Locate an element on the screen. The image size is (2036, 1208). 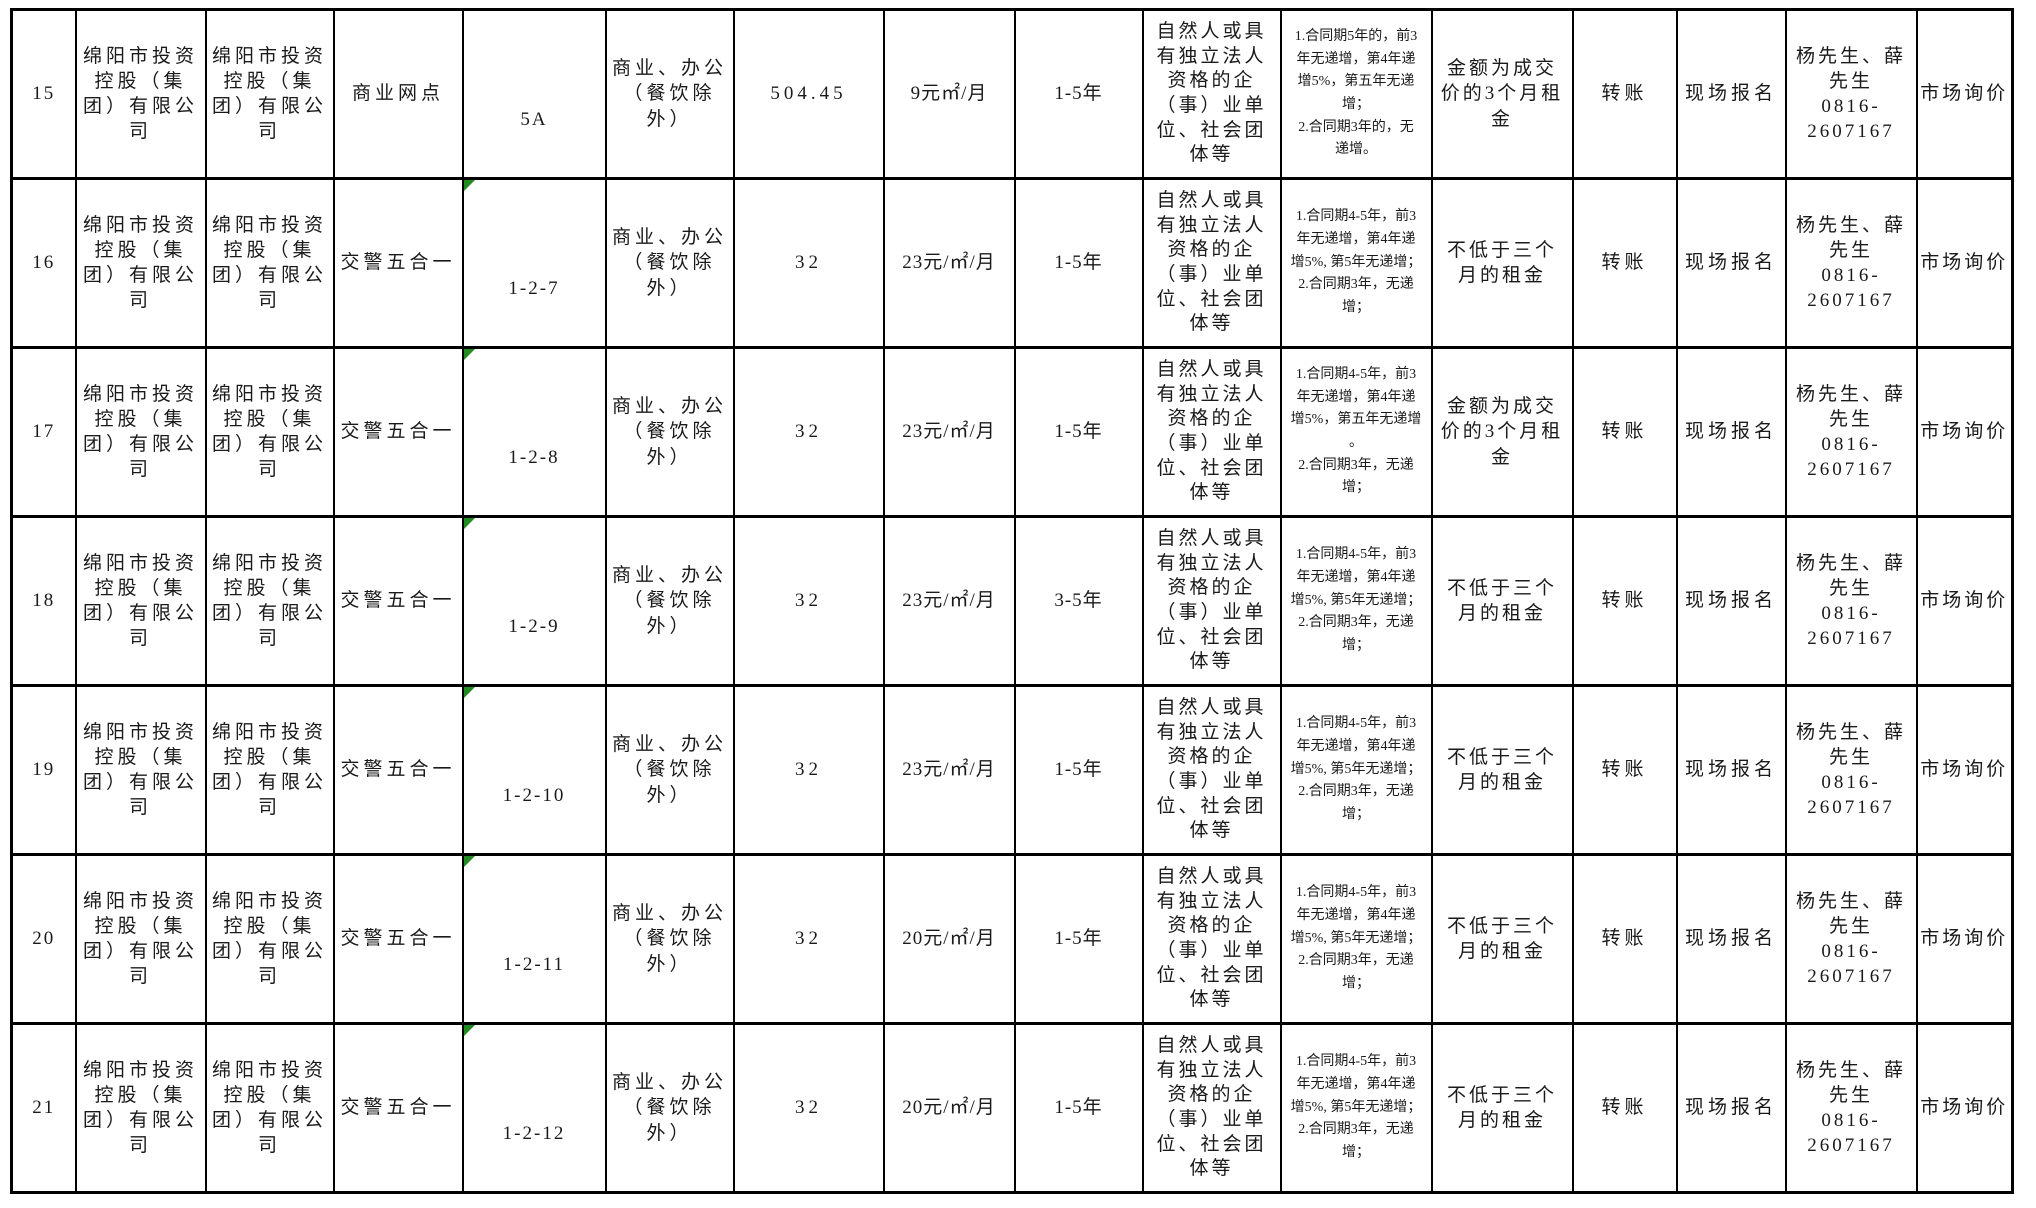
cell-unit: 1-2-7 is located at coordinates (534, 263).